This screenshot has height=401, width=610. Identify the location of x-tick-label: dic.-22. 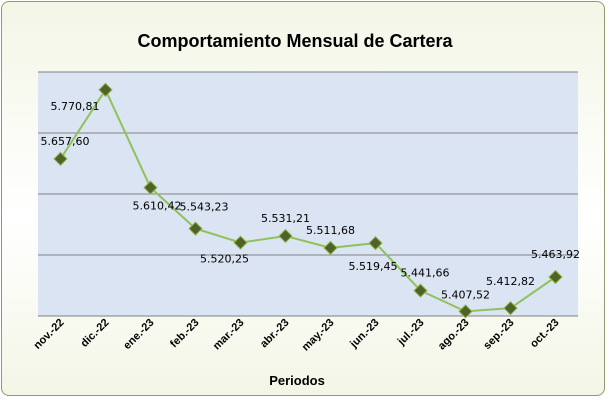
(94, 333).